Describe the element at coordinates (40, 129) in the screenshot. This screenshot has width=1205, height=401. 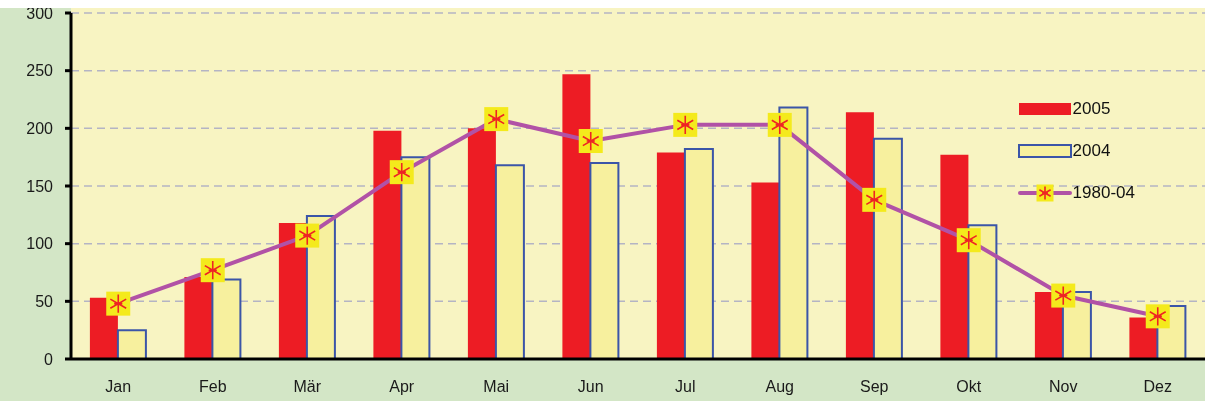
I see `y-tick-label: 200` at that location.